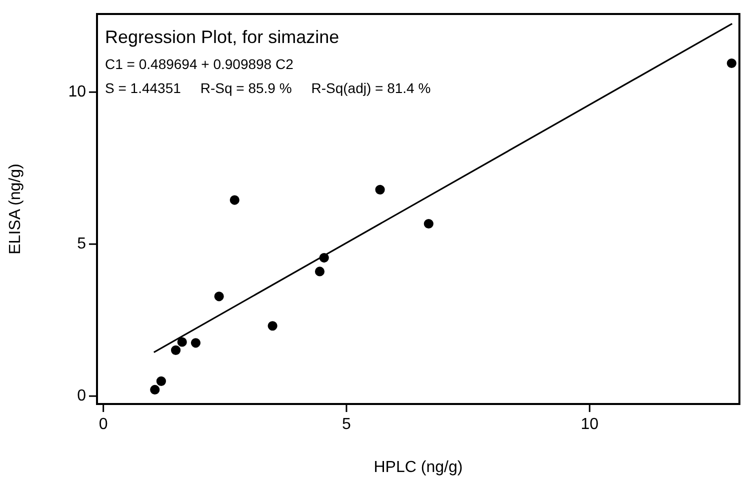 Image resolution: width=745 pixels, height=483 pixels. What do you see at coordinates (418, 467) in the screenshot?
I see `x-axis-title: HPLC (ng/g)` at bounding box center [418, 467].